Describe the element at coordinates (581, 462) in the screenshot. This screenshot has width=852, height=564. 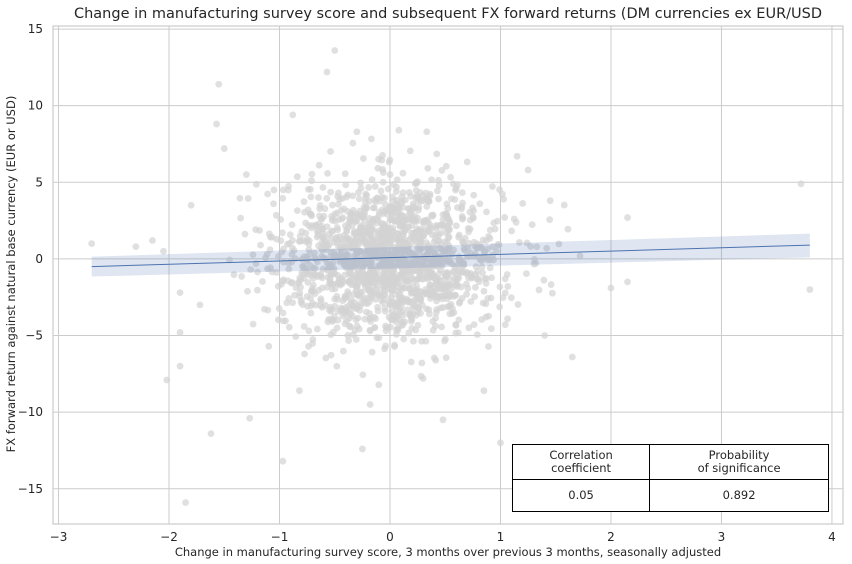
I see `correlation-header: Correlation coefficient` at that location.